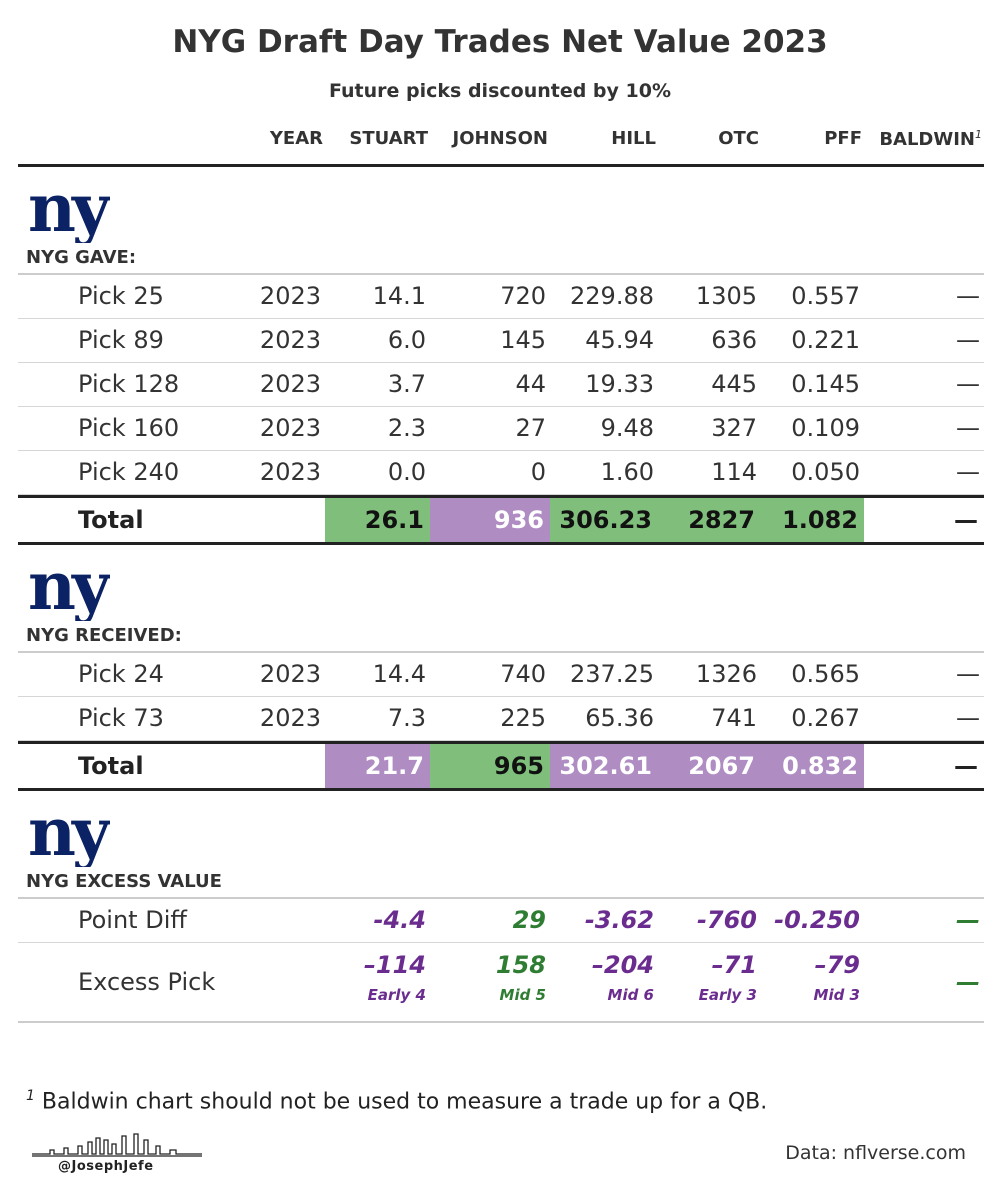 Image resolution: width=1000 pixels, height=1200 pixels. What do you see at coordinates (276, 982) in the screenshot?
I see `excess-pick-year-cell` at bounding box center [276, 982].